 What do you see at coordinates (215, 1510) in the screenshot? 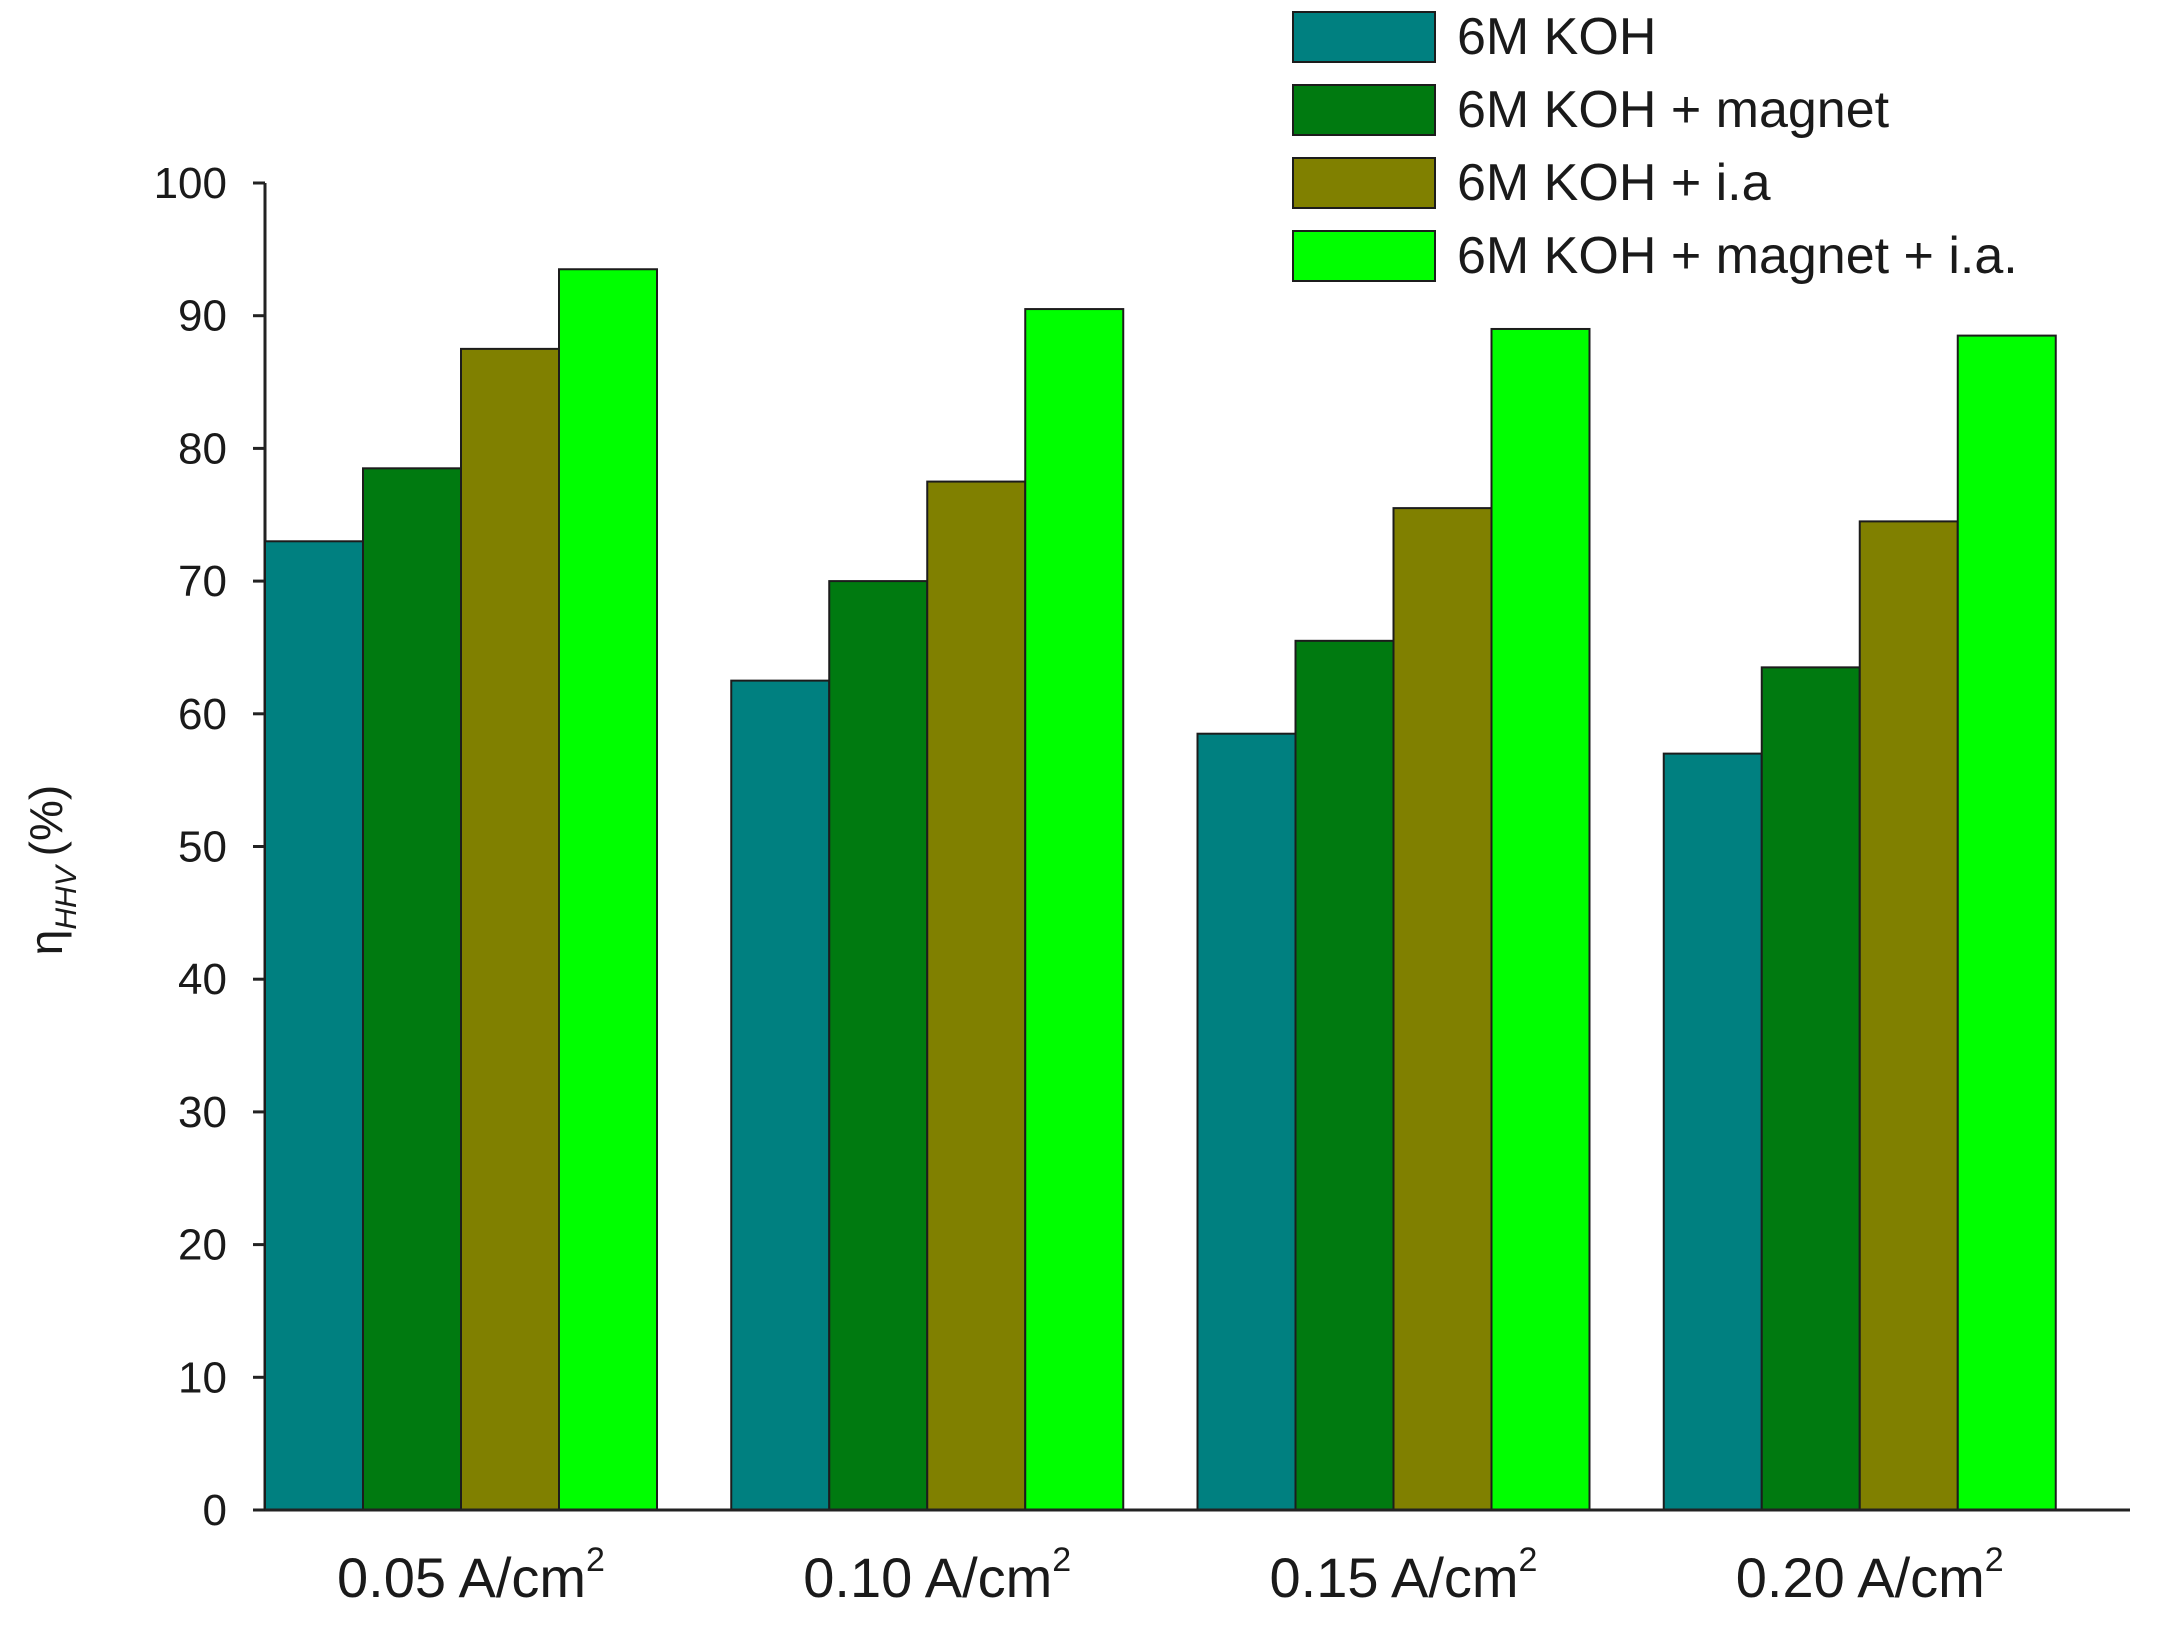
I see `y-tick-label: 0` at bounding box center [215, 1510].